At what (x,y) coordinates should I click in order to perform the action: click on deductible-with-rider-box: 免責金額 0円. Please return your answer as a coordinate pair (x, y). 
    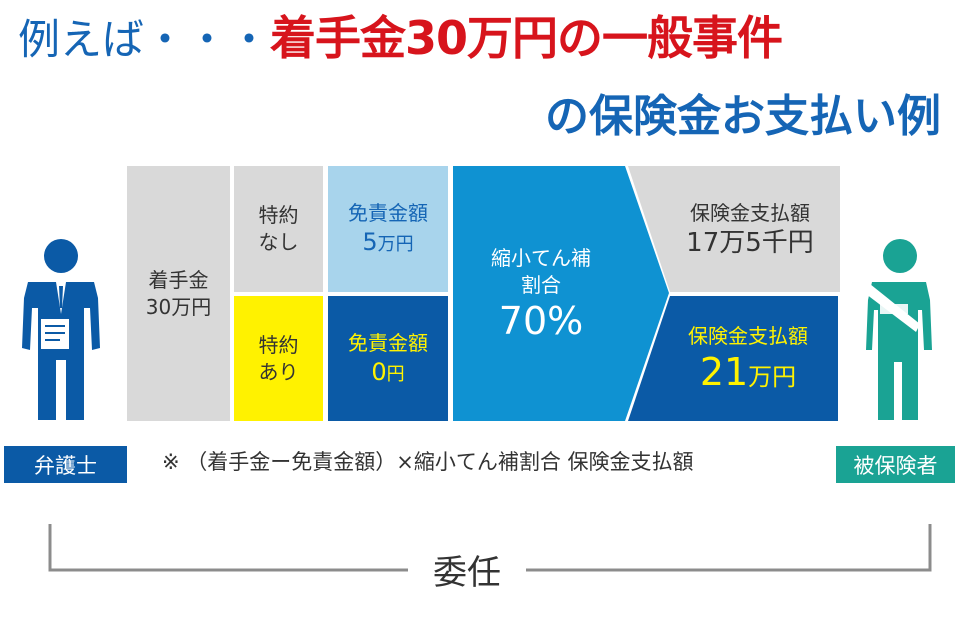
    Looking at the image, I should click on (388, 358).